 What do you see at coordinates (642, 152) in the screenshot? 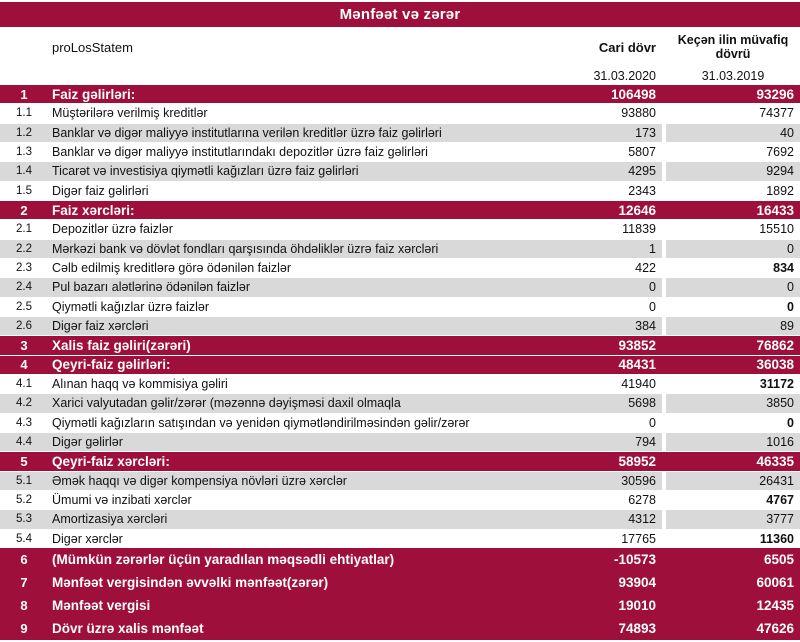
I see `row-value-current: 5807` at bounding box center [642, 152].